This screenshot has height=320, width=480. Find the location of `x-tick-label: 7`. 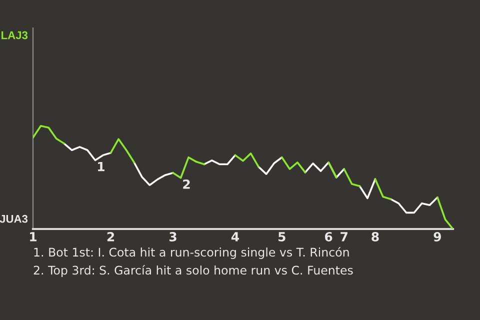

x-tick-label: 7 is located at coordinates (344, 237).